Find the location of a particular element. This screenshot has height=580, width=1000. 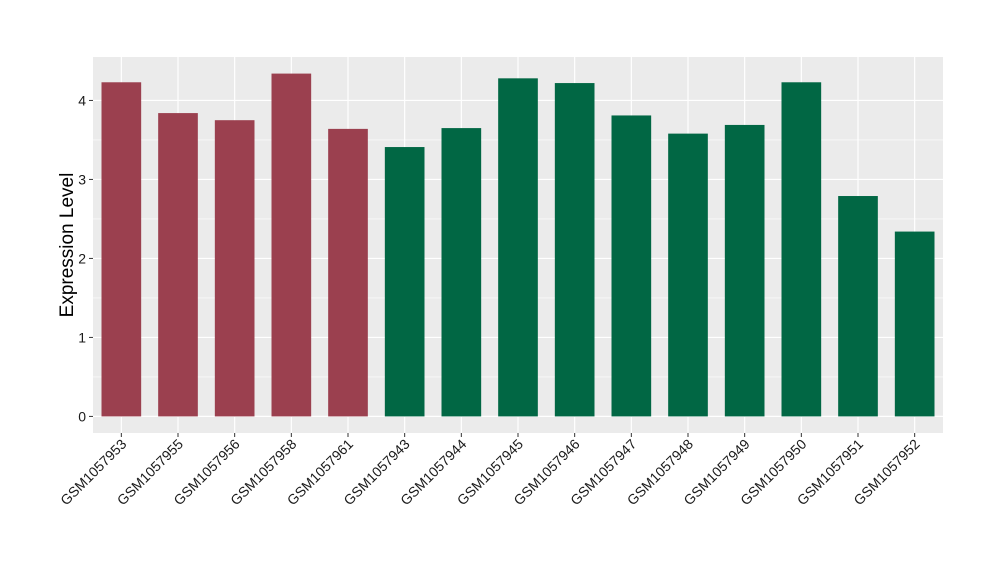

y-tick-label: 1 is located at coordinates (82, 337).